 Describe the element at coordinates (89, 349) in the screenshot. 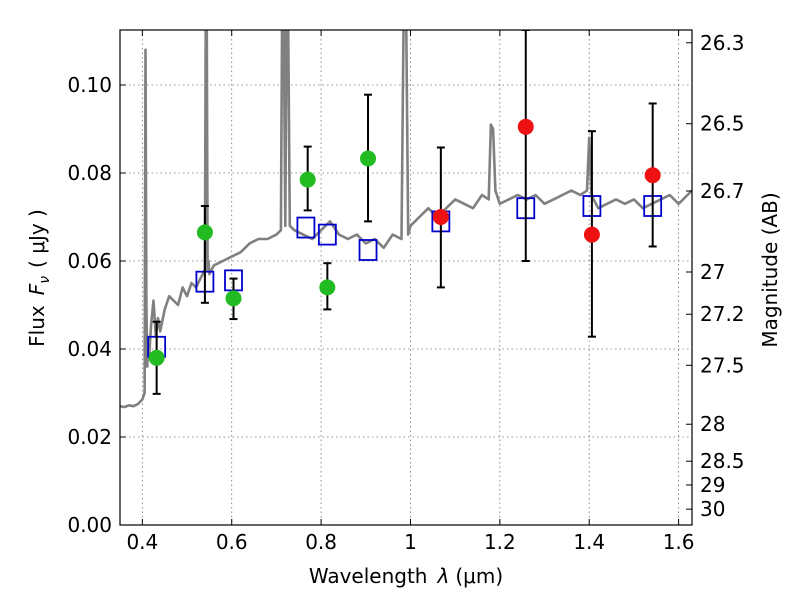

I see `y-tick-label: 0.04` at that location.